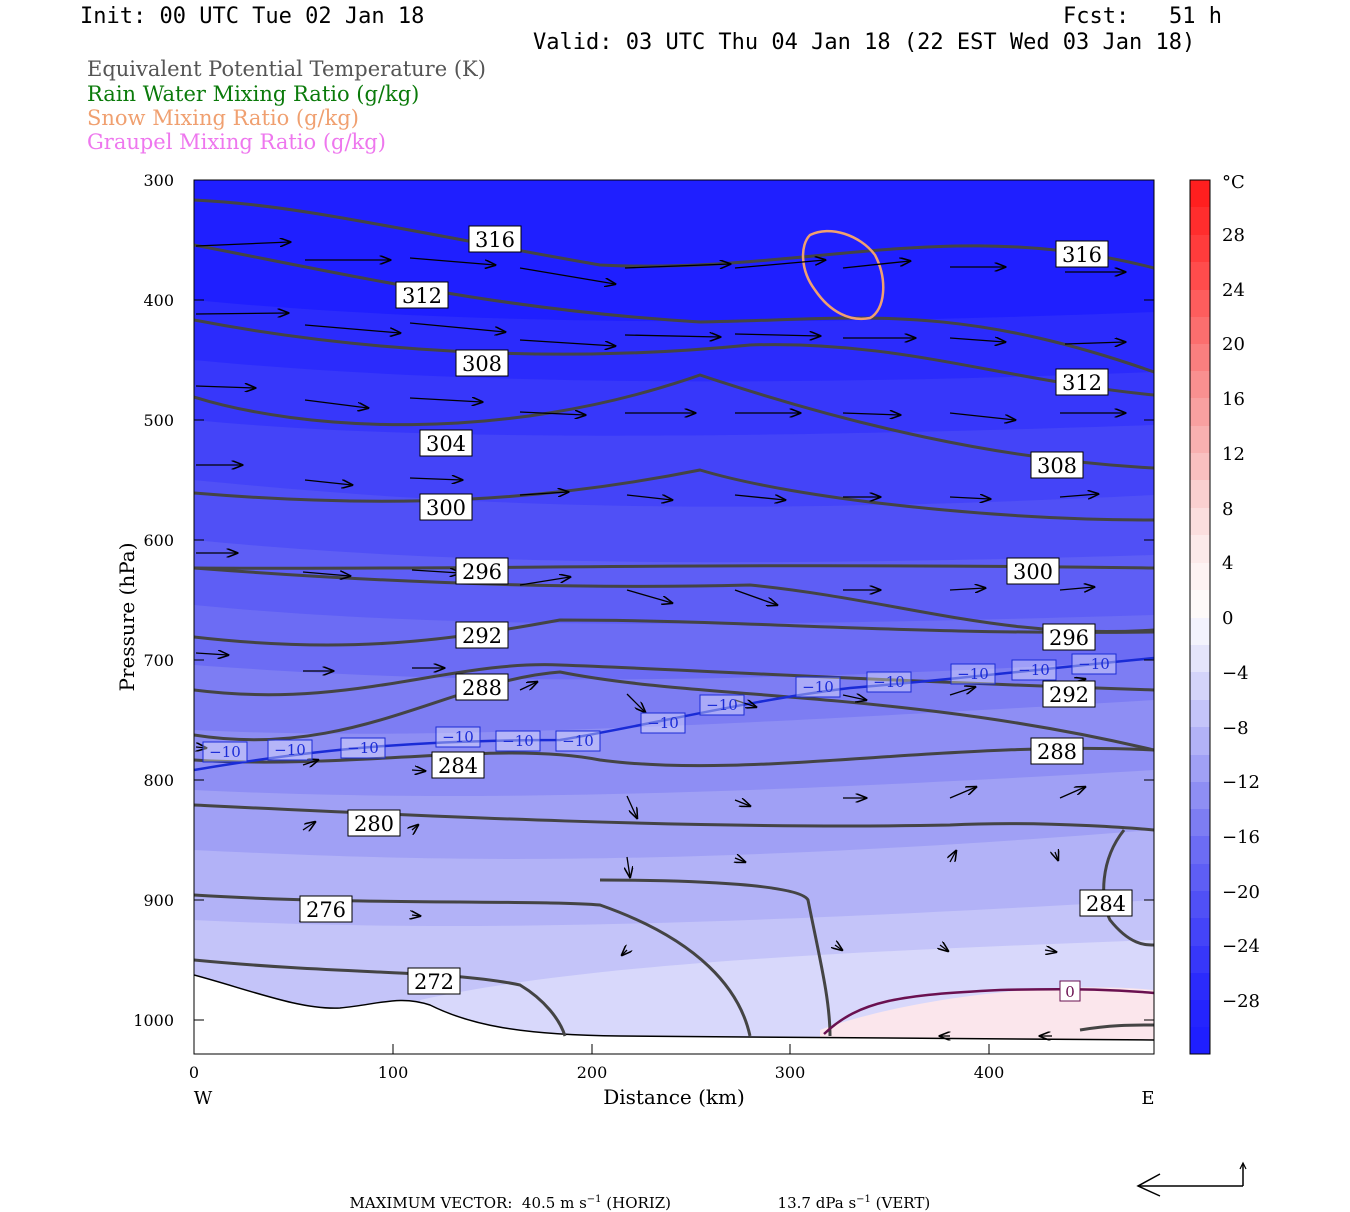  Describe the element at coordinates (591, 1049) in the screenshot. I see `x-axis` at that location.